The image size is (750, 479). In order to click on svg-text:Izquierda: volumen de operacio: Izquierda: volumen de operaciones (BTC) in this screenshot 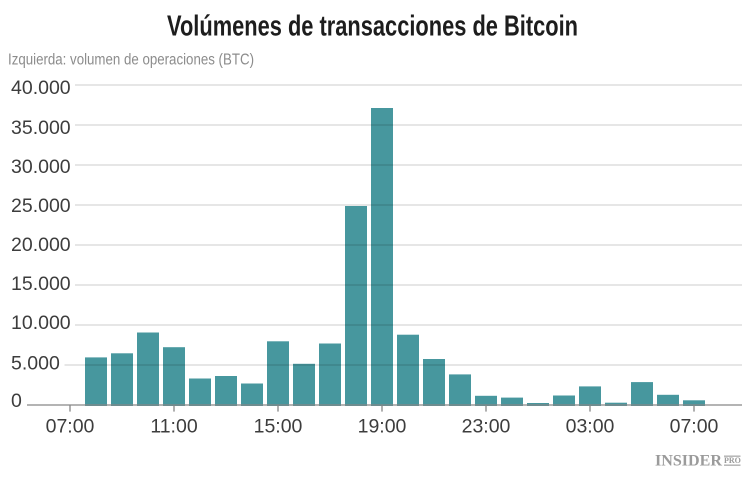, I will do `click(131, 59)`.